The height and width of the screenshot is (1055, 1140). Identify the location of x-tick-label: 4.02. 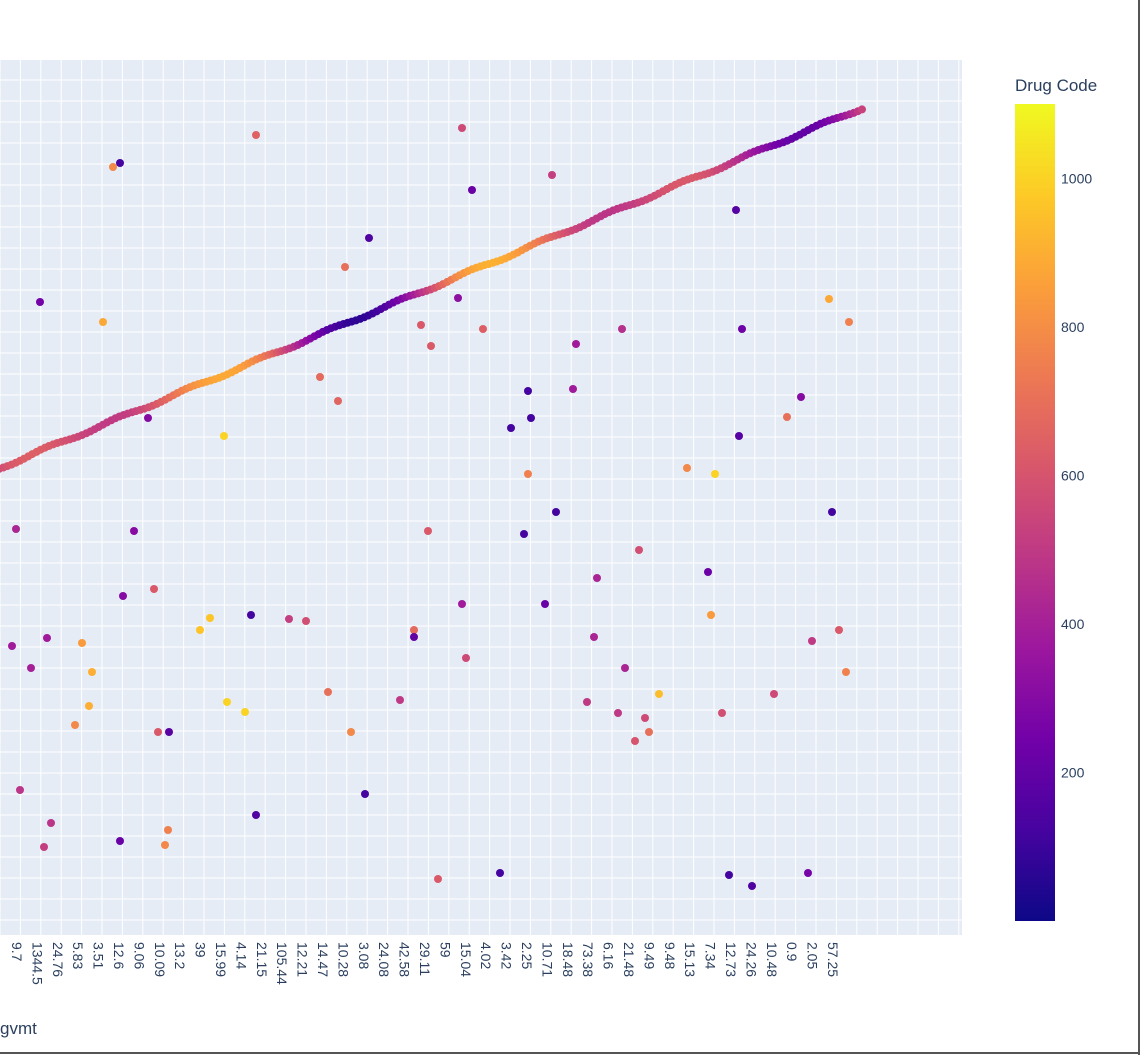
(486, 955).